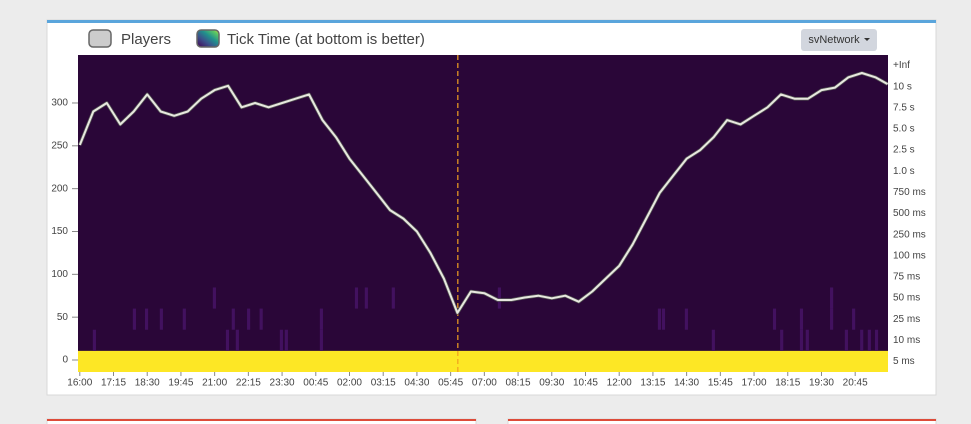  Describe the element at coordinates (383, 383) in the screenshot. I see `x-tick-label: 03:15` at that location.